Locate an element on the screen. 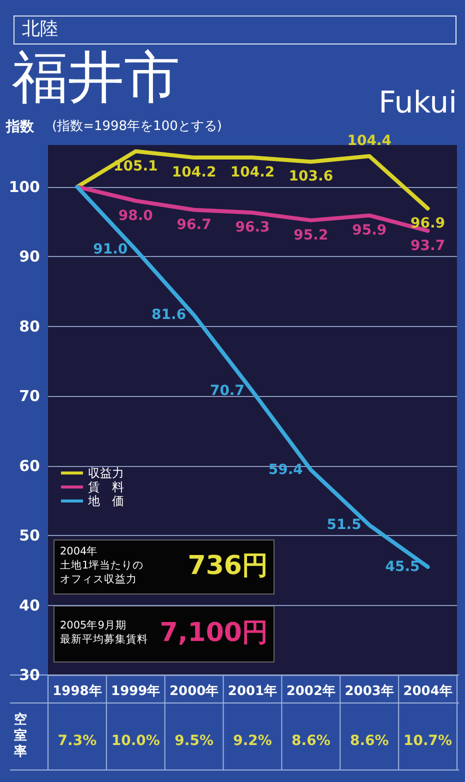  annotation: 2004年 is located at coordinates (79, 552).